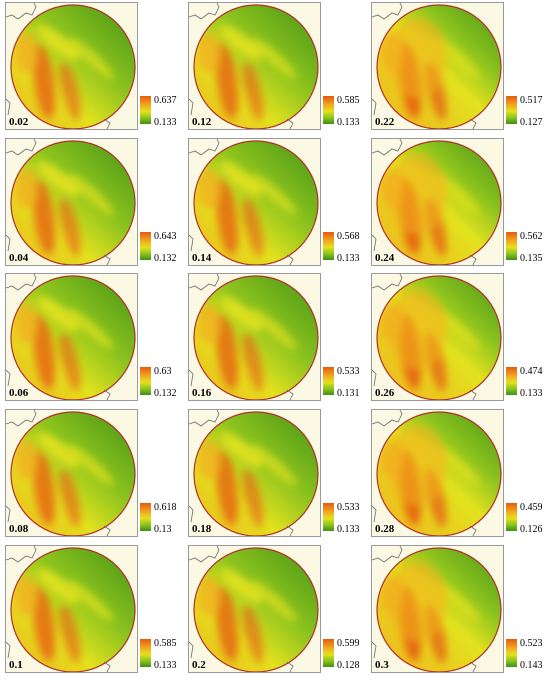 The height and width of the screenshot is (681, 550). I want to click on map-panel: 0.1 0.585 0.133, so click(89, 608).